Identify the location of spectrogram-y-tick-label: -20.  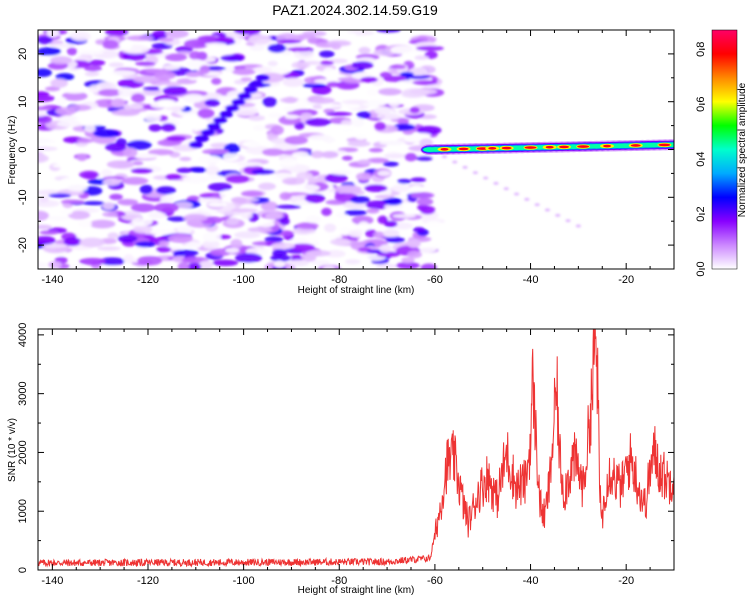
(23, 245).